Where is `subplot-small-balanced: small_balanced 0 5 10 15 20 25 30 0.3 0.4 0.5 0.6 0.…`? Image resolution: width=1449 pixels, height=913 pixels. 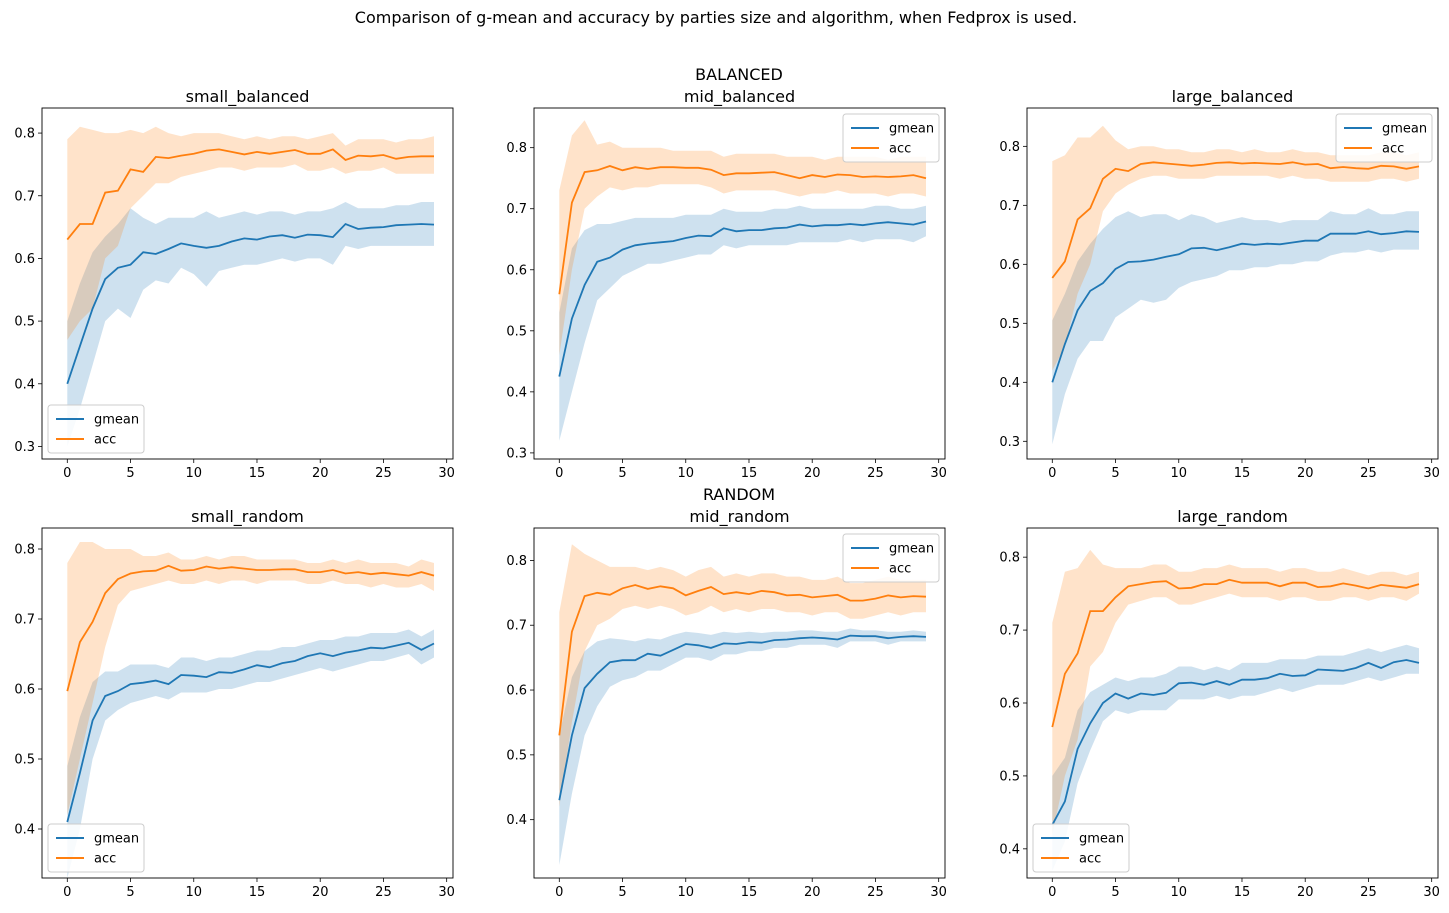 subplot-small-balanced: small_balanced 0 5 10 15 20 25 30 0.3 0.4 0.5 0.6 0.… is located at coordinates (234, 284).